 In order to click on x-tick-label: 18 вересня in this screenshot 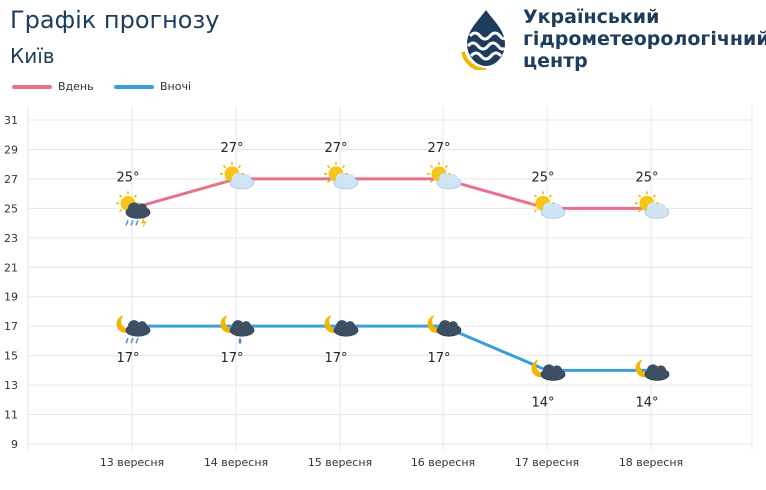, I will do `click(651, 462)`.